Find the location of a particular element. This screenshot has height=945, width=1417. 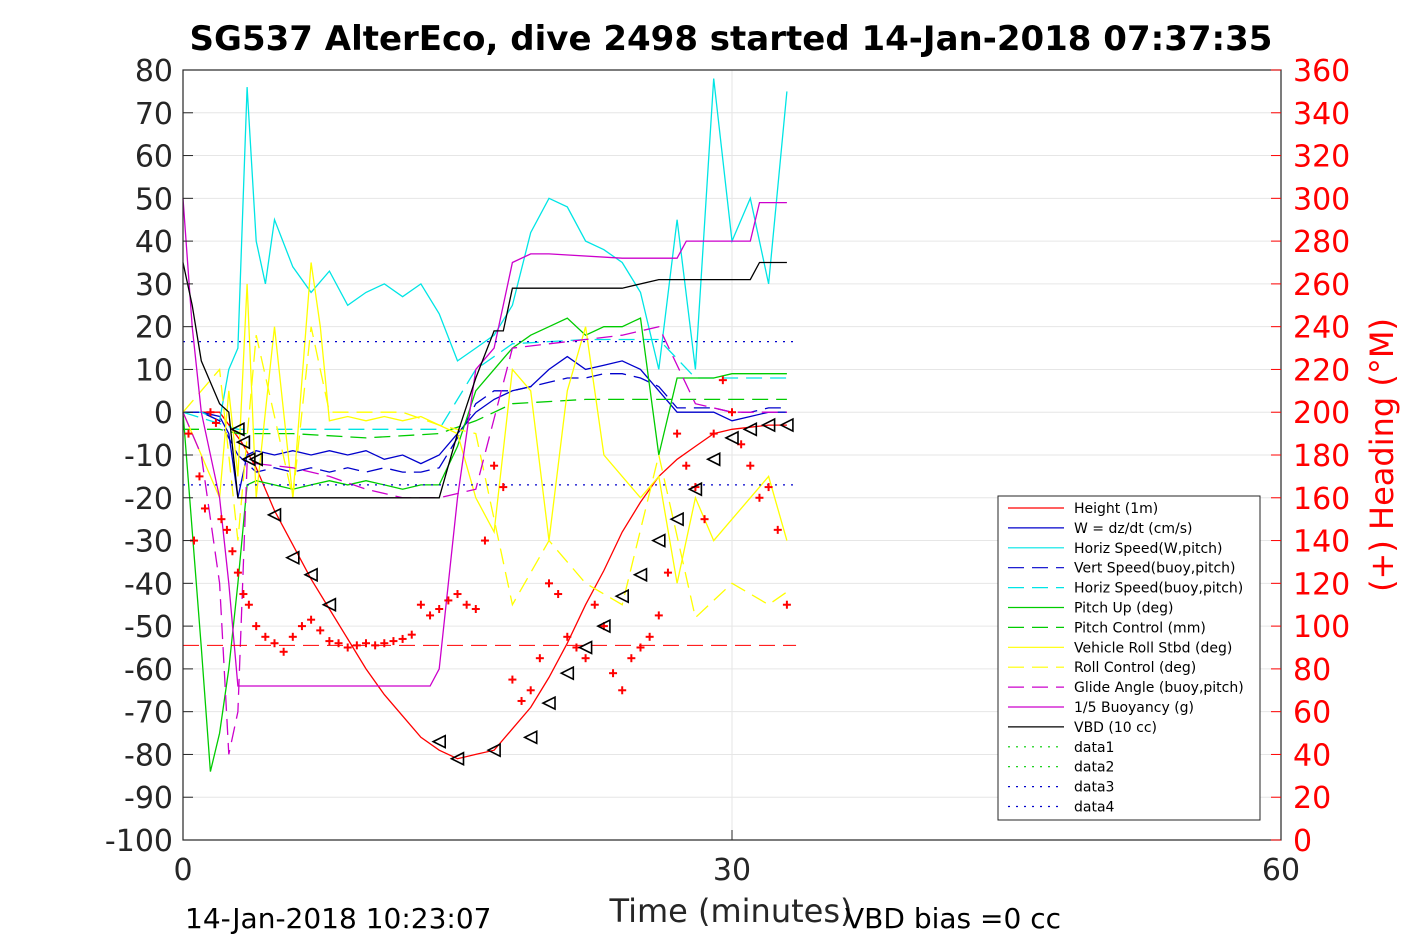

x-tick-label: 30 is located at coordinates (732, 870).